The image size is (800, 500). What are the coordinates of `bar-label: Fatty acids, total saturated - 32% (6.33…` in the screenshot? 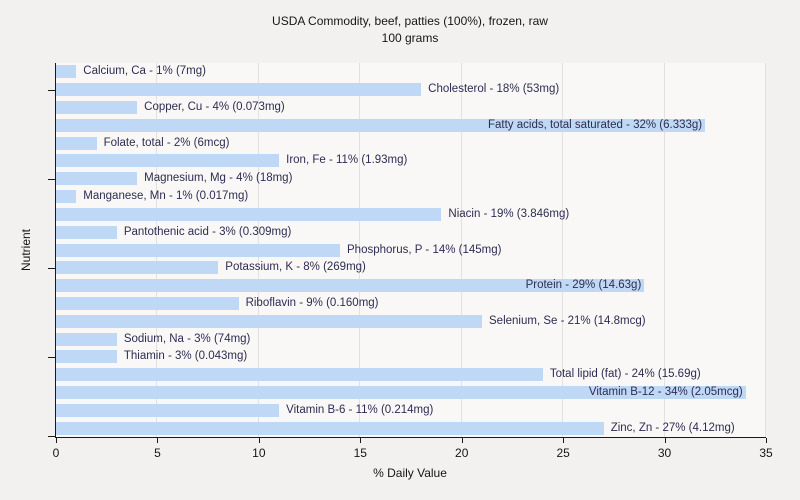 It's located at (595, 124).